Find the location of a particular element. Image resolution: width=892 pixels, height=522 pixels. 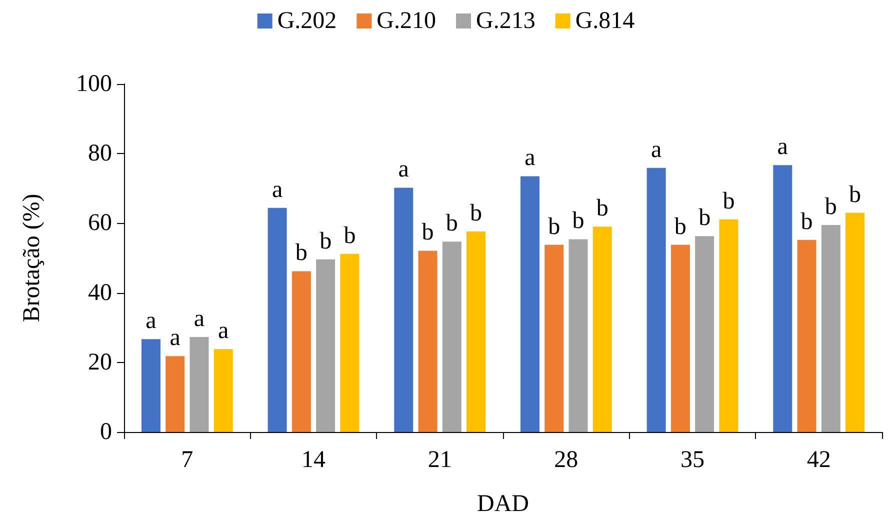

x-axis-title: DAD is located at coordinates (503, 504).